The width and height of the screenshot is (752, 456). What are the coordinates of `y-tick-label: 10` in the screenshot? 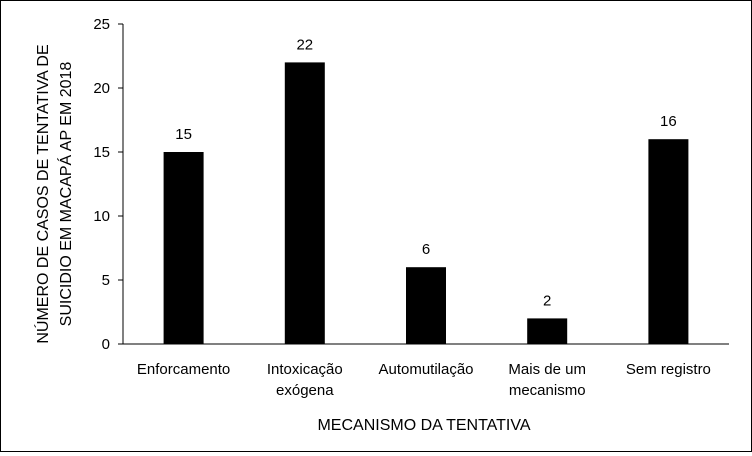 It's located at (101, 216).